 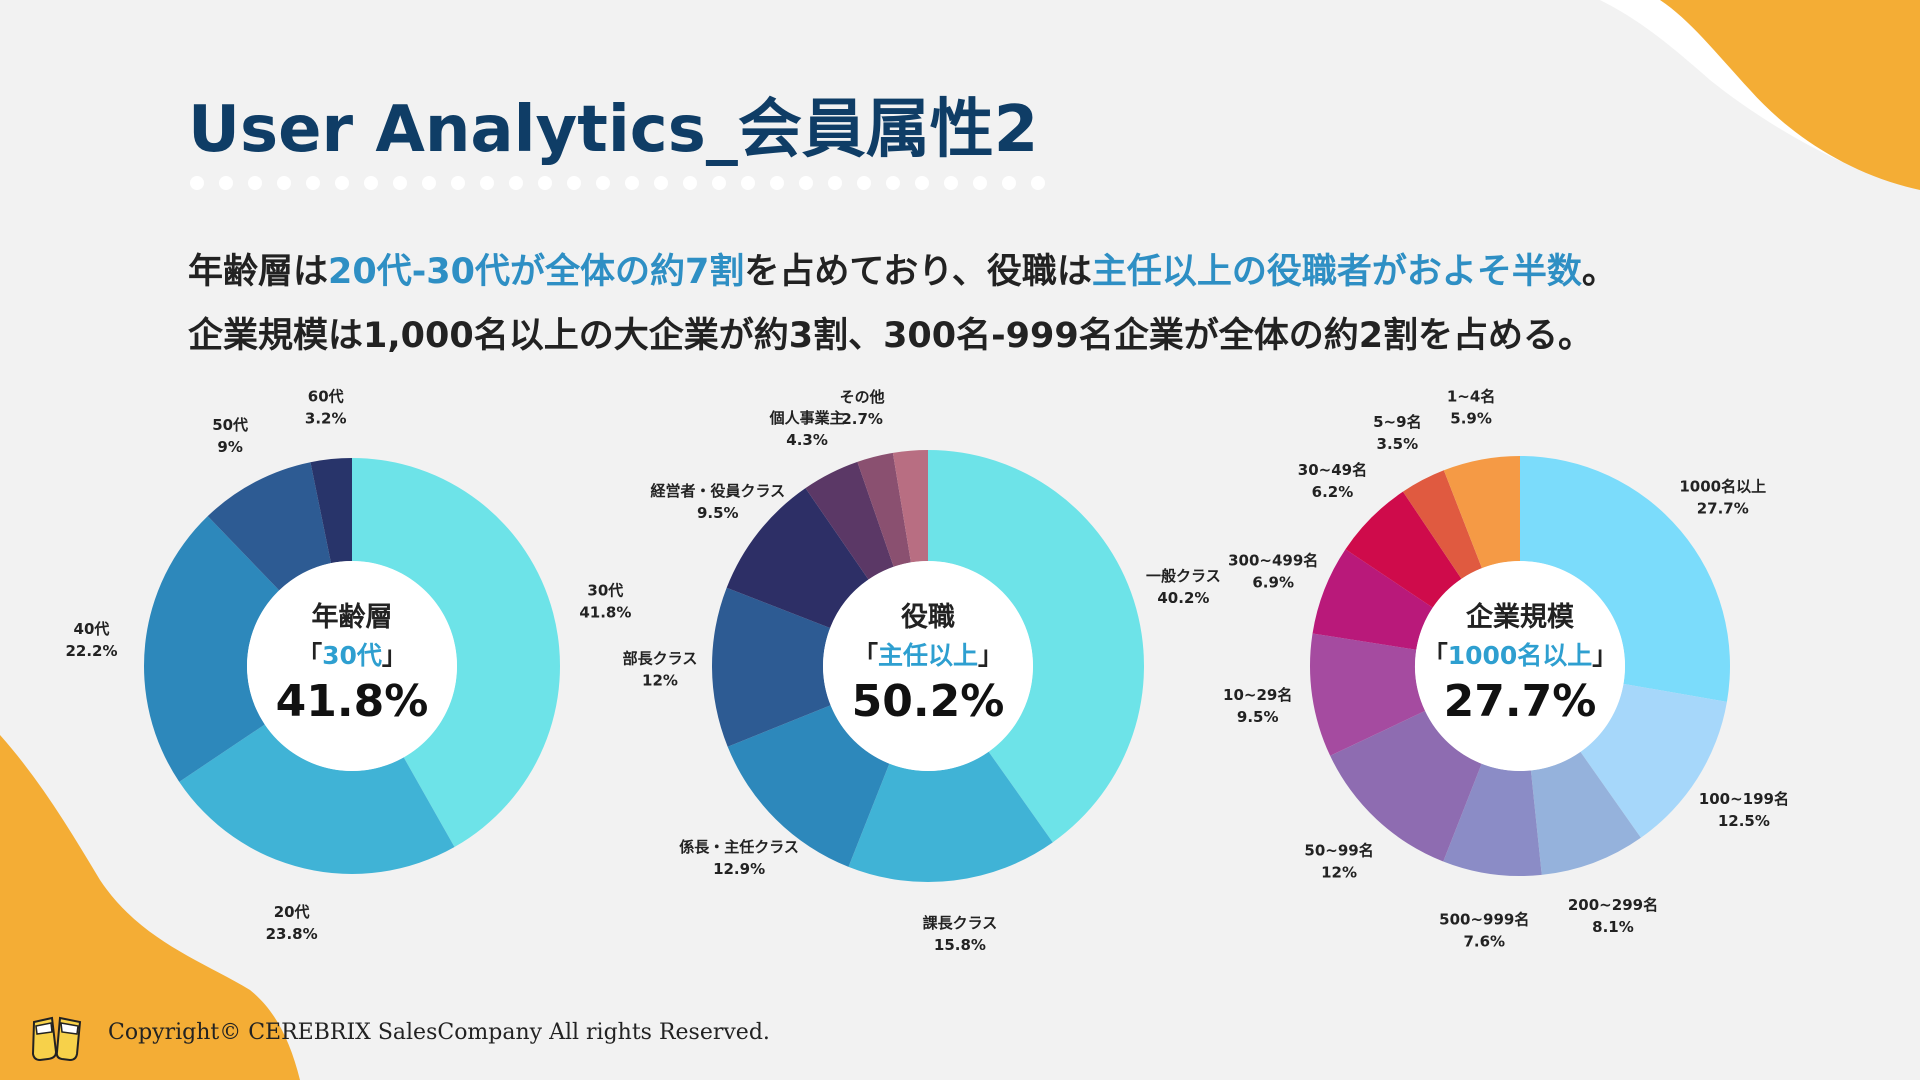 I want to click on highlight-category: 1000名以上, so click(x=1520, y=655).